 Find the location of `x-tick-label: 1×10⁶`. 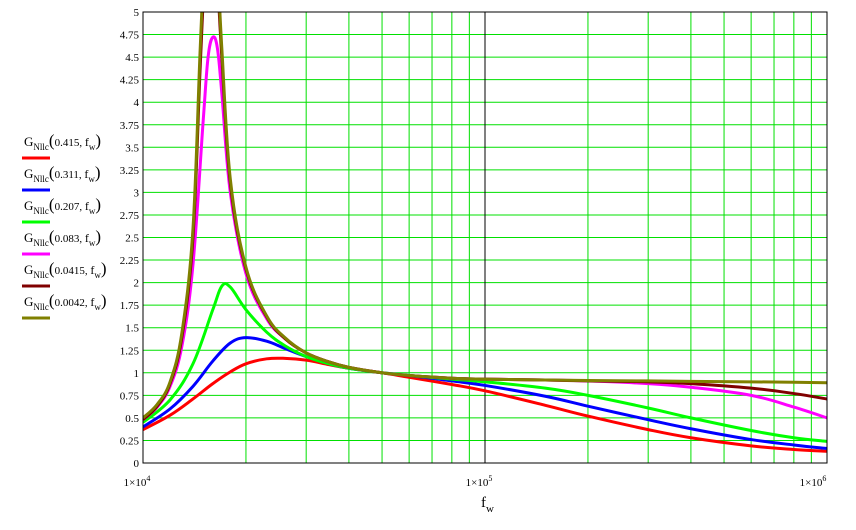

x-tick-label: 1×10⁶ is located at coordinates (813, 481).